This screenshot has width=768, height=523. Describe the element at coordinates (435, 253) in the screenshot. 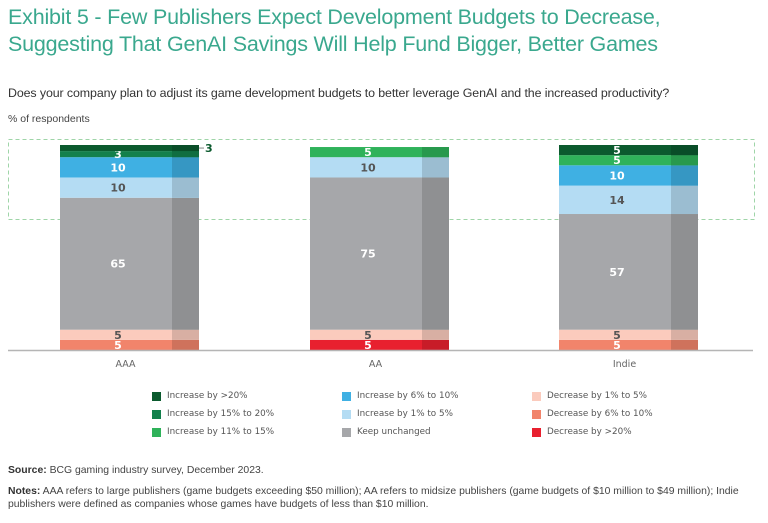

I see `bar-shade-aa-keep-unchanged` at that location.